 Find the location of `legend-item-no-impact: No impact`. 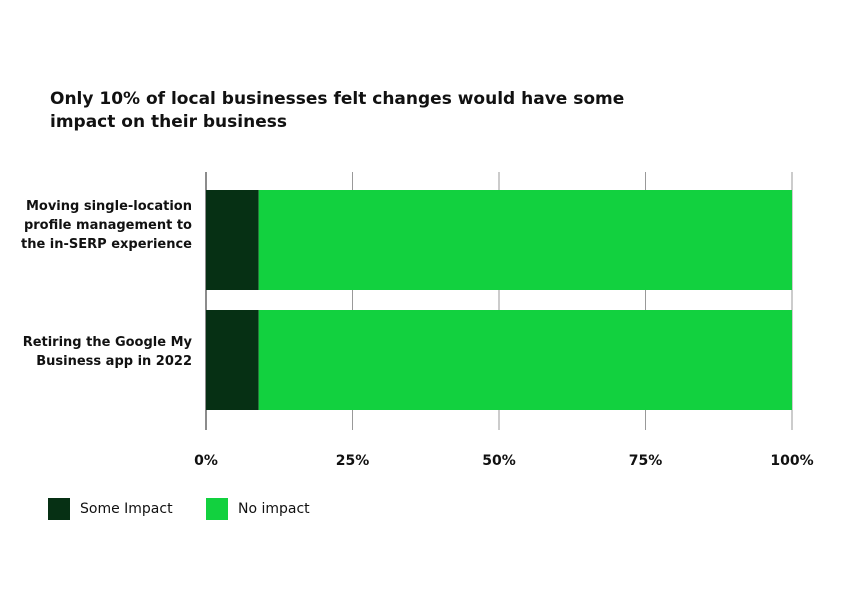

legend-item-no-impact: No impact is located at coordinates (258, 509).